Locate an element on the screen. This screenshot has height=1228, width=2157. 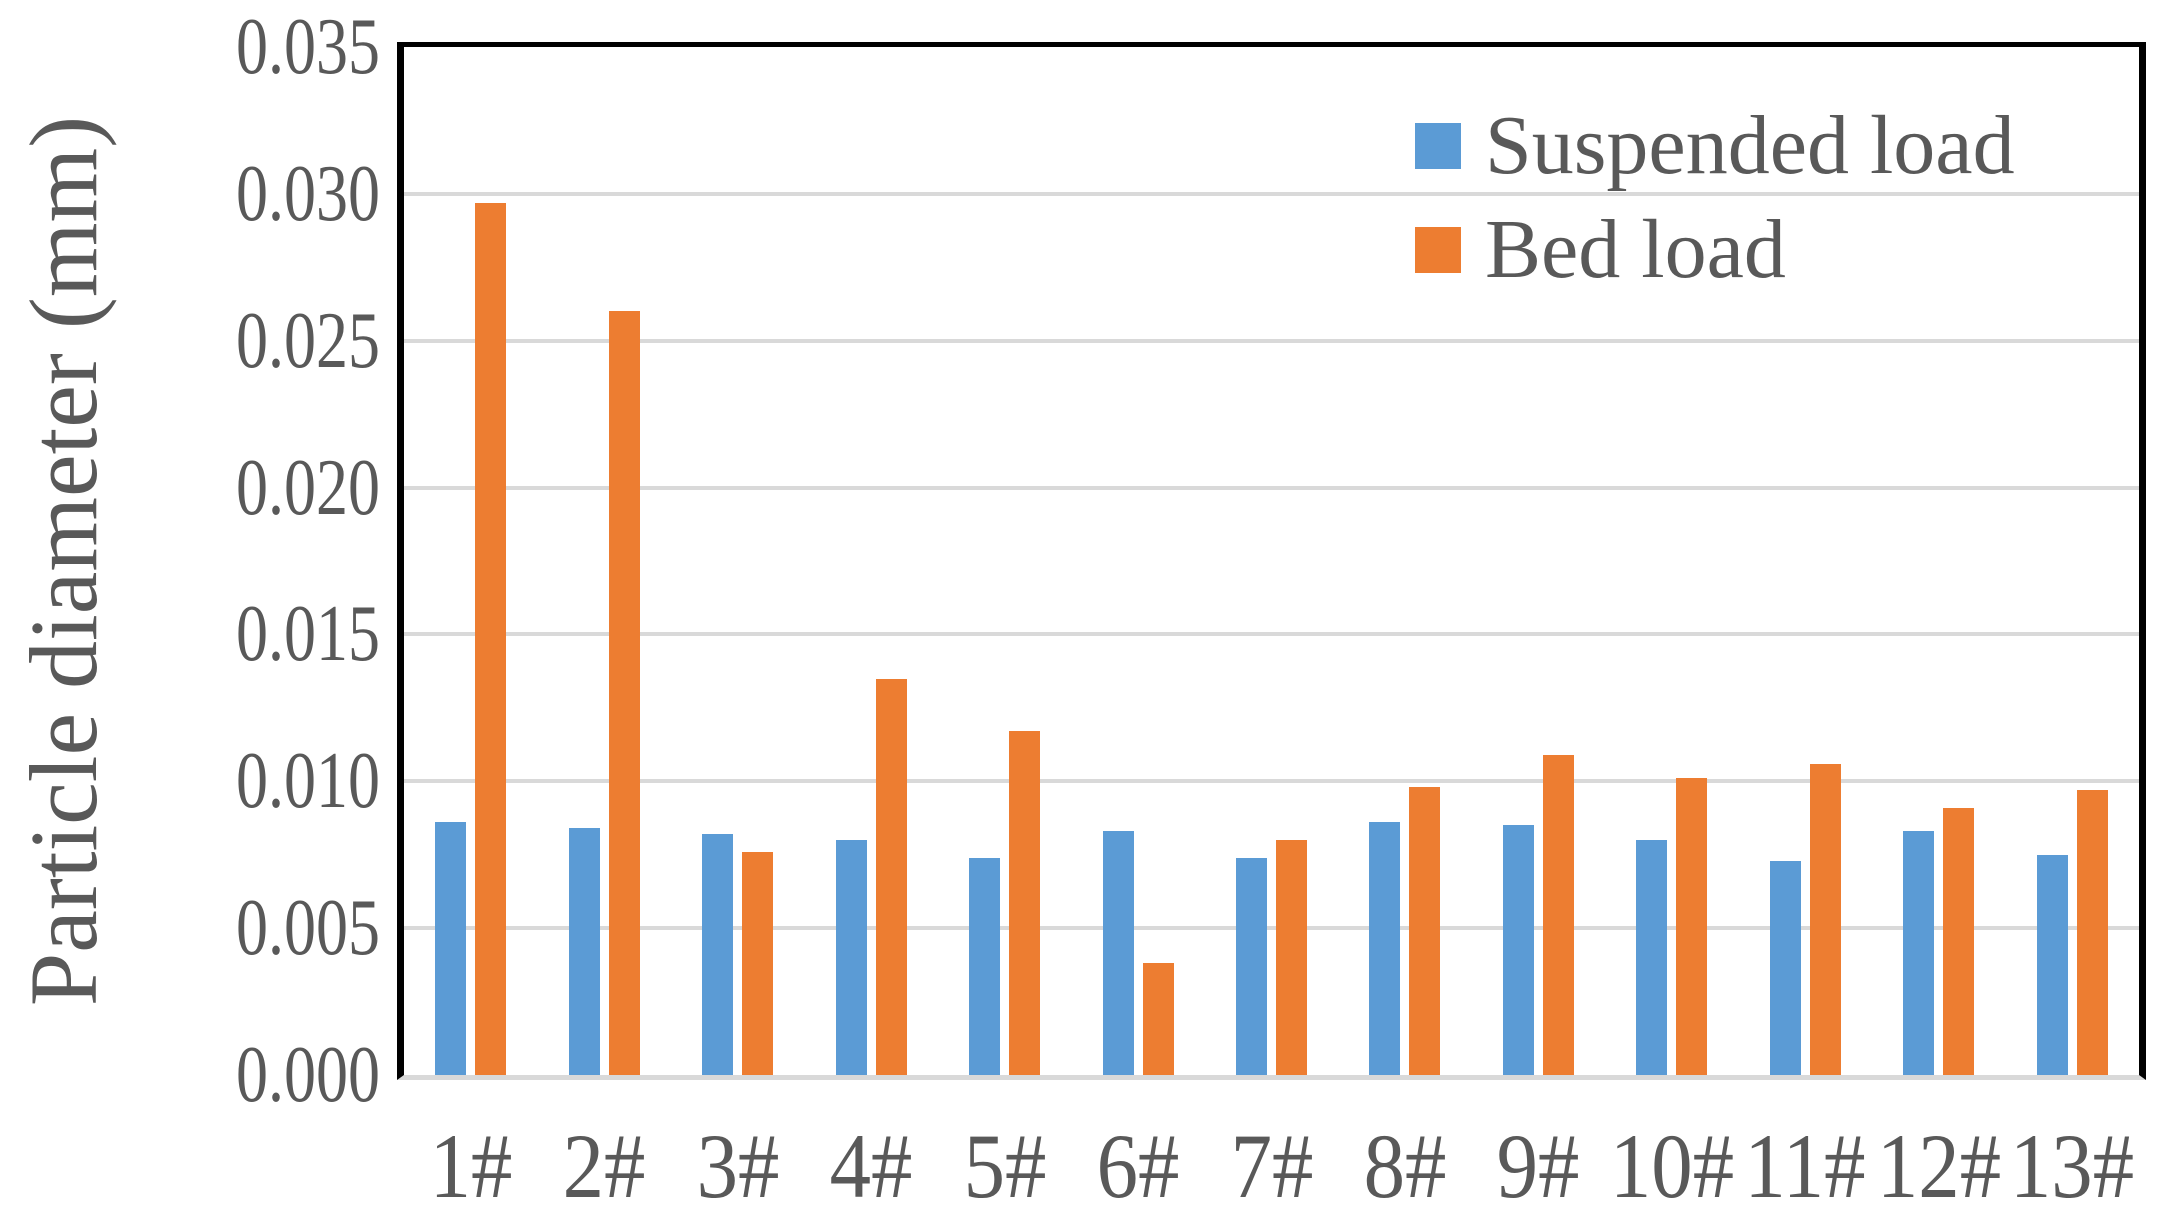
y-axis-title: Particle diameter (mm) is located at coordinates (63, 561).